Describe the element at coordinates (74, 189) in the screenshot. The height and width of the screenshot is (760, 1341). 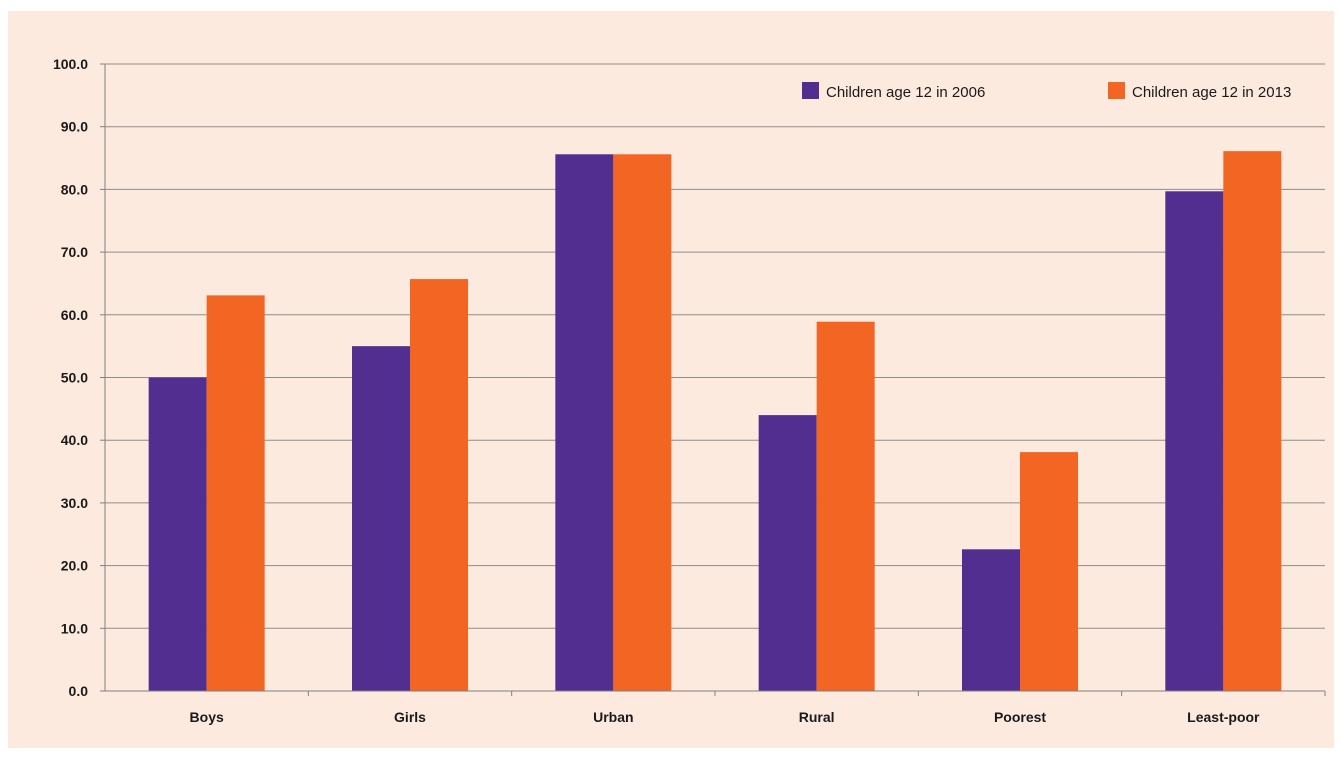
I see `y-tick-label: 80.0` at that location.